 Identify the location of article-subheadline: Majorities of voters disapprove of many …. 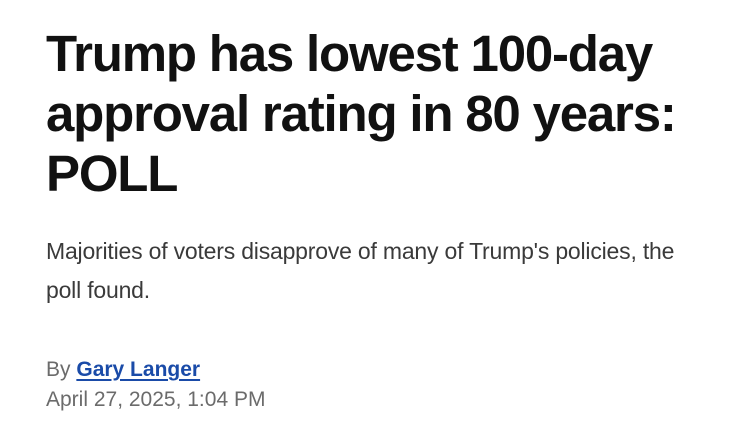
(360, 270).